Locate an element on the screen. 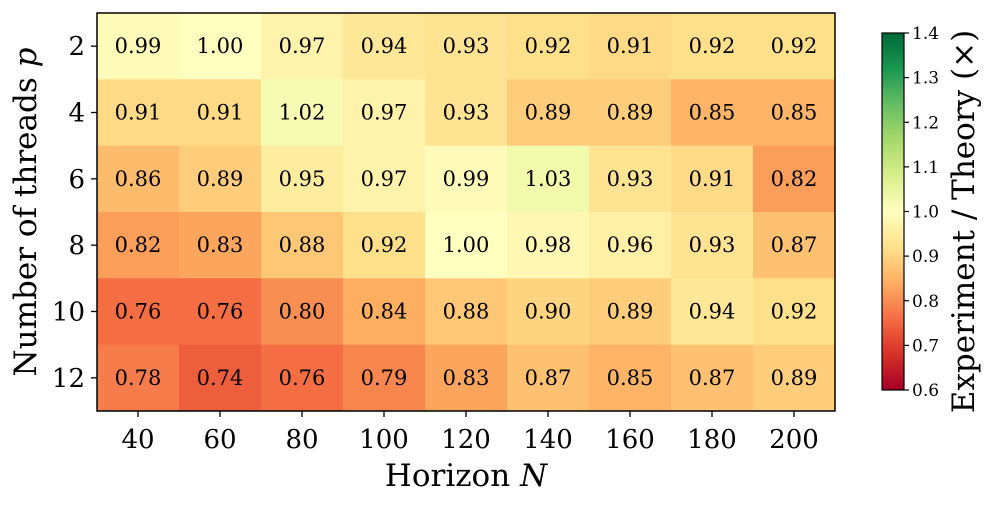 This screenshot has height=512, width=997. heatmap-cell-label: 0.79 is located at coordinates (384, 378).